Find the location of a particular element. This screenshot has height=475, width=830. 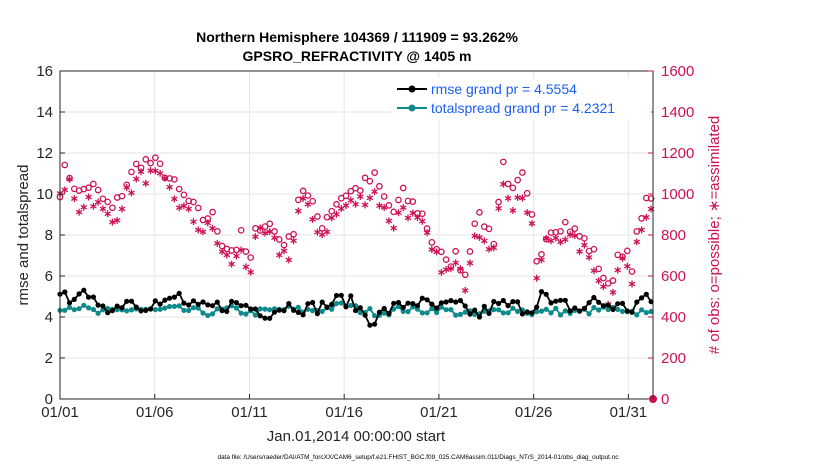

legend-rmse-label: rmse grand pr = 4.5554 is located at coordinates (504, 89).